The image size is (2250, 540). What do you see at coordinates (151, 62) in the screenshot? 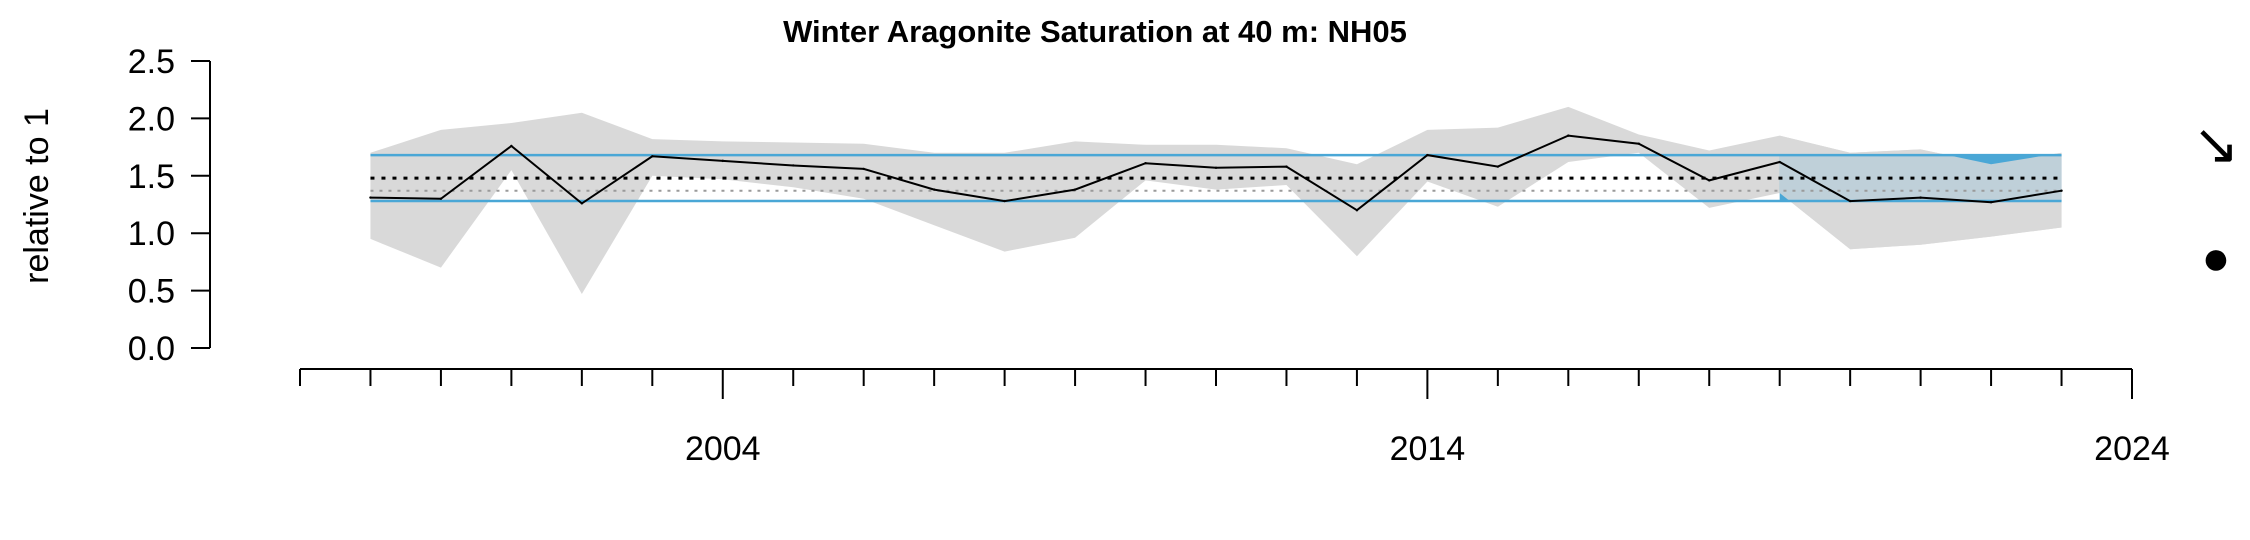
I see `y-tick-label: 2.5` at bounding box center [151, 62].